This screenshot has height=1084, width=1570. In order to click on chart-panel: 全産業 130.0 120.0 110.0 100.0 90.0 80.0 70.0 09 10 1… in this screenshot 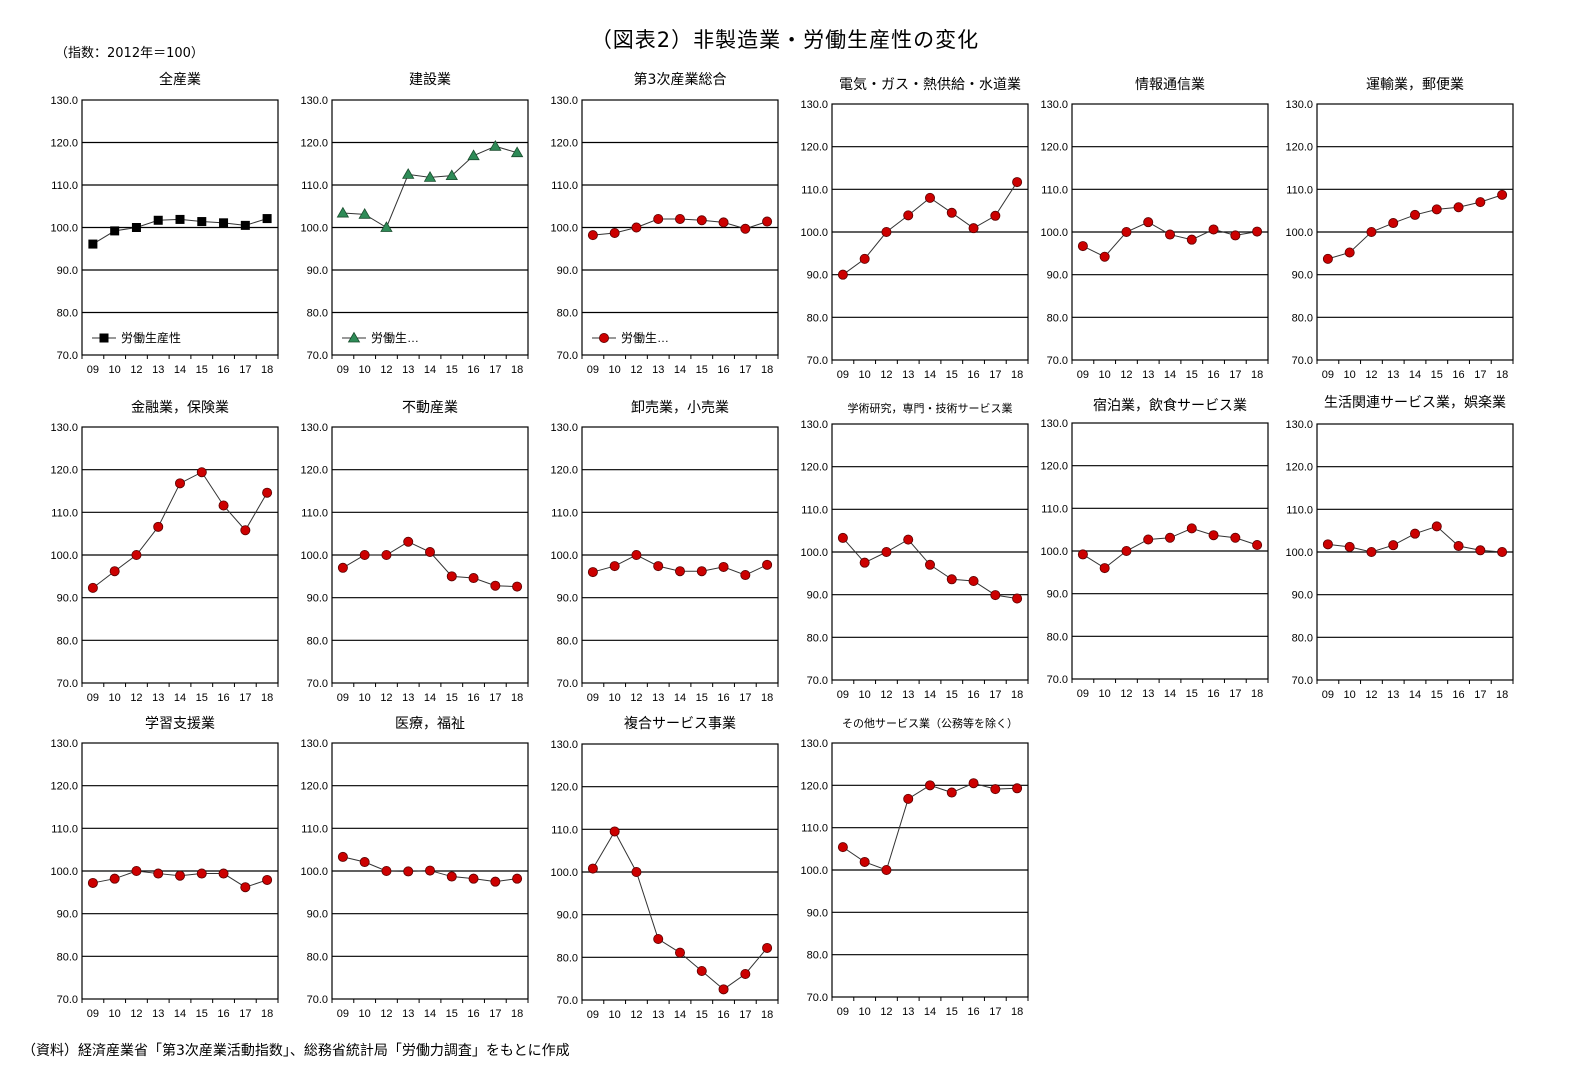, I will do `click(162, 226)`.